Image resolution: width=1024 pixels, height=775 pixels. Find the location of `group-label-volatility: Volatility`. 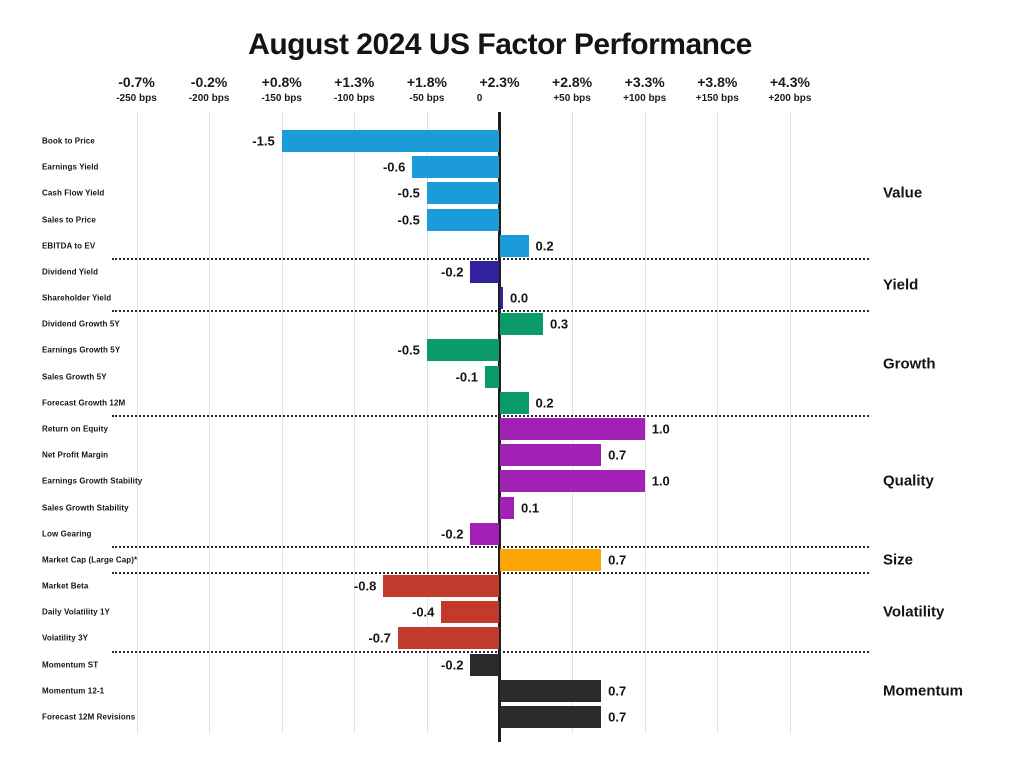

group-label-volatility: Volatility is located at coordinates (914, 612).